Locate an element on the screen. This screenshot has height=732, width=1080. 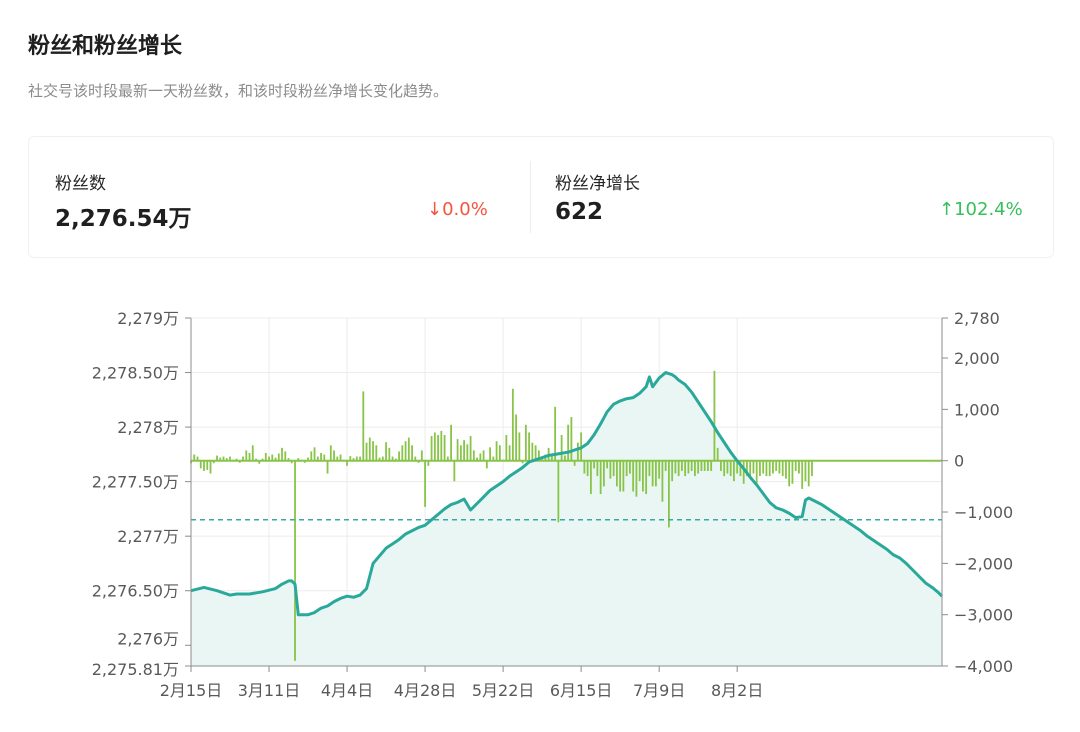
right-tick-label: −4,000 is located at coordinates (983, 666).